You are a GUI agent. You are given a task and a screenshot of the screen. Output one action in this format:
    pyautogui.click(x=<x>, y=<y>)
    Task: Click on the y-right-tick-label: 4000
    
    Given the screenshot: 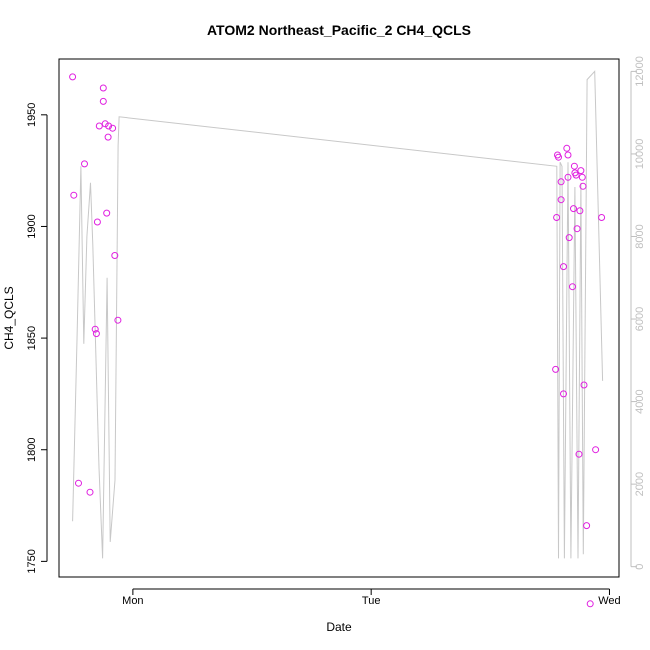 What is the action you would take?
    pyautogui.click(x=640, y=401)
    